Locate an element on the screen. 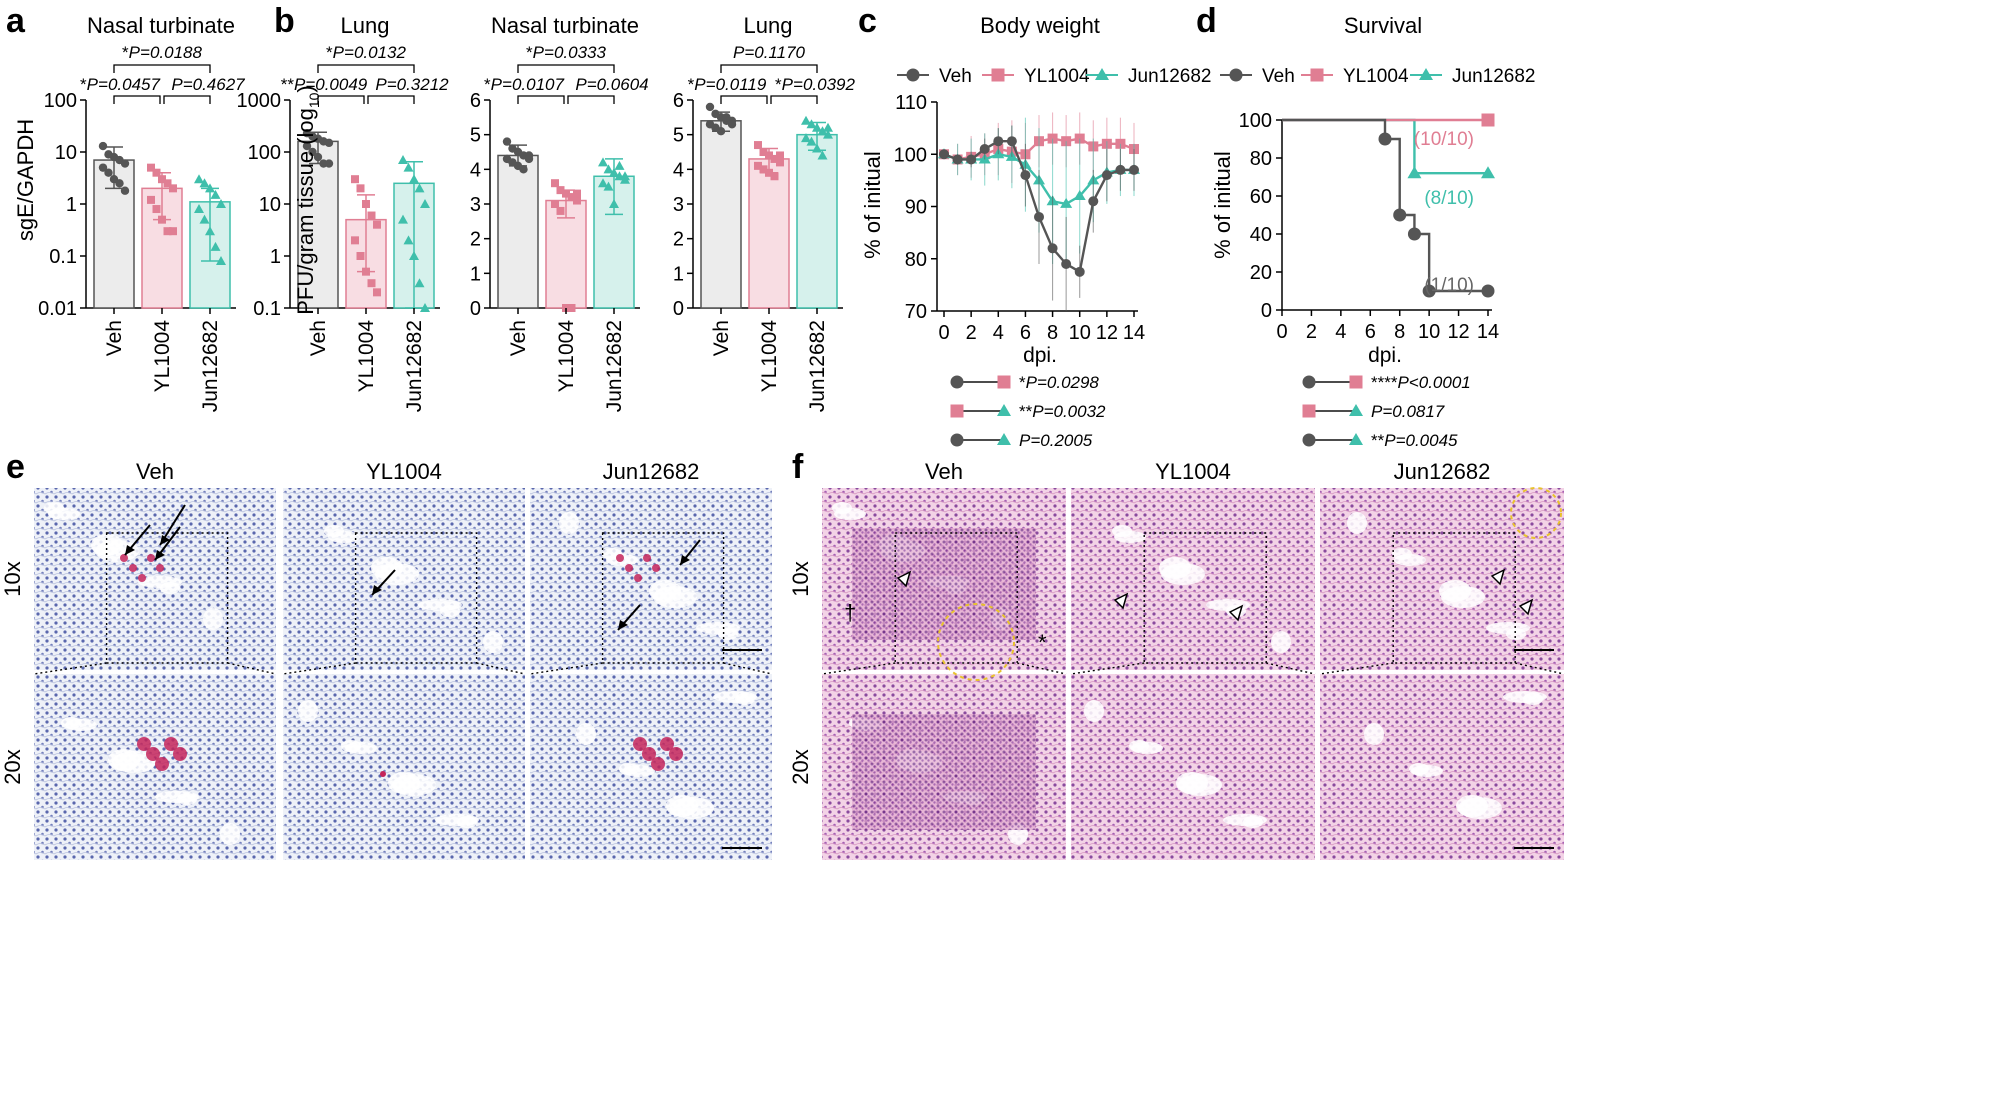 The height and width of the screenshot is (1099, 2000). stat-label-left: **P=0.0049 is located at coordinates (324, 84).